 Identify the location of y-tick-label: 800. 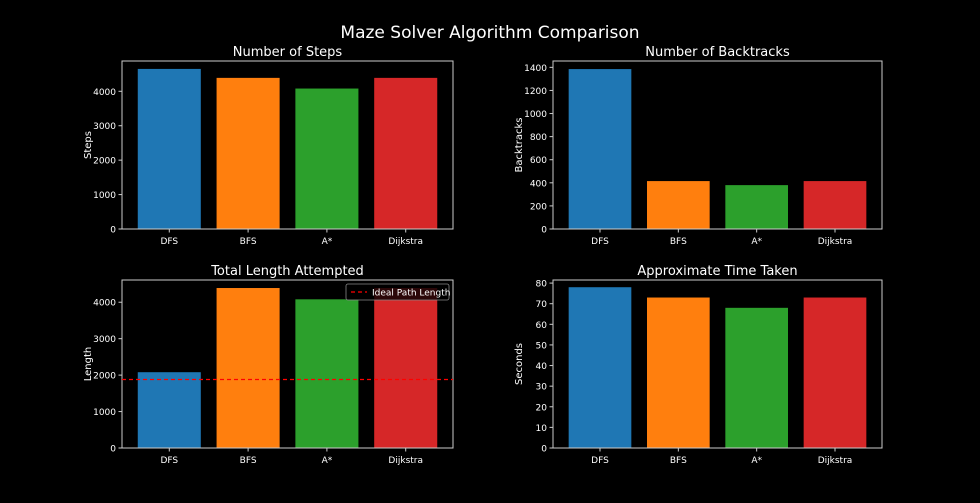
(538, 138).